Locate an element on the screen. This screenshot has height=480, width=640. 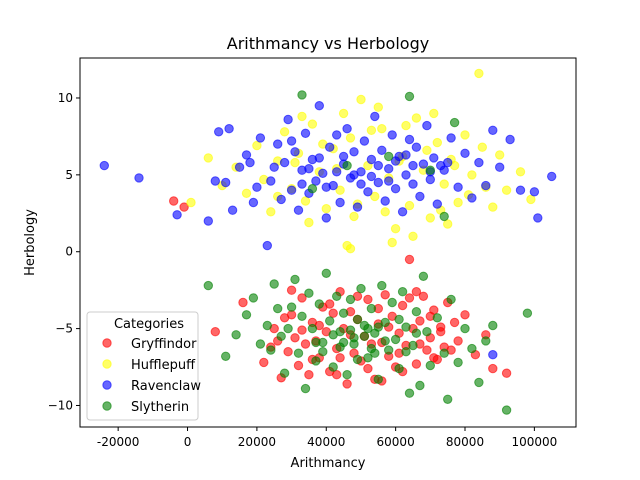
y-tick-label: 0 is located at coordinates (69, 252).